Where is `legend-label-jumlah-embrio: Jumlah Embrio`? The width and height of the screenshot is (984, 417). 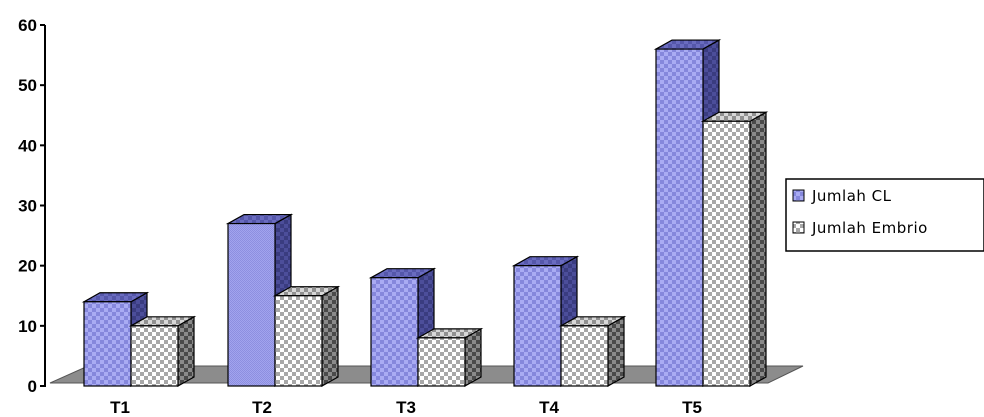 legend-label-jumlah-embrio: Jumlah Embrio is located at coordinates (869, 228).